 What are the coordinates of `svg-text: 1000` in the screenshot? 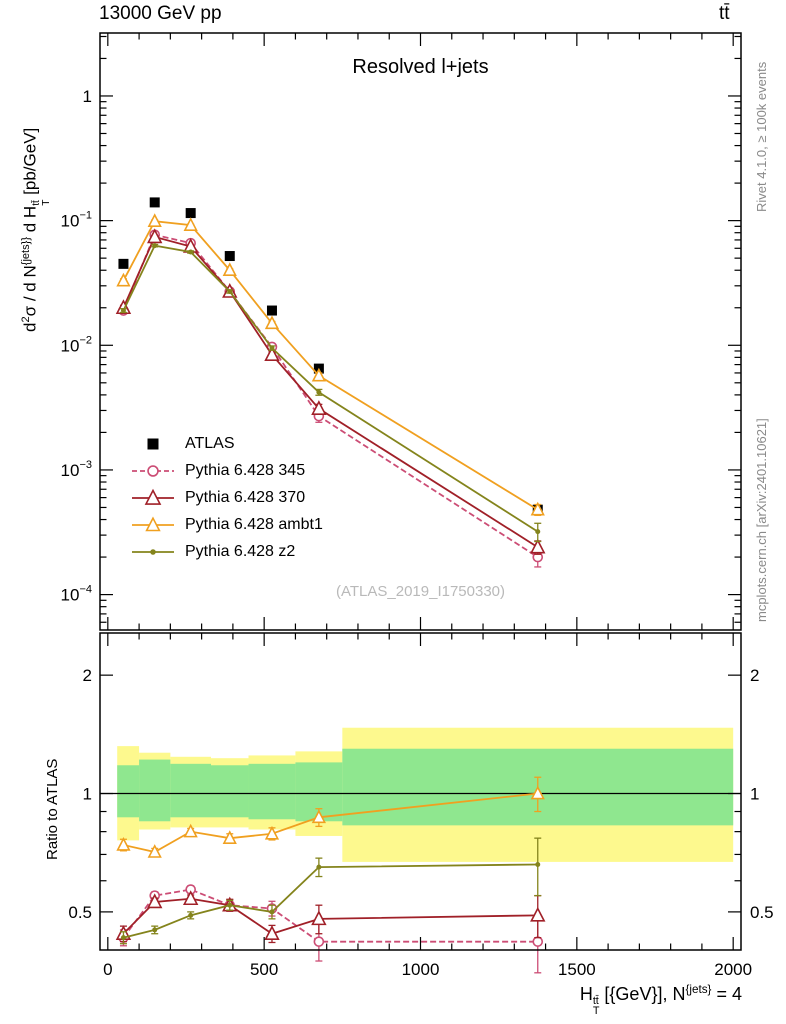 It's located at (421, 969).